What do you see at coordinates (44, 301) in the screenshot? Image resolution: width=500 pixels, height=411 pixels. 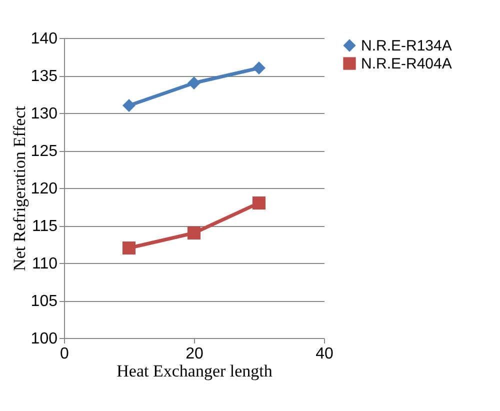 I see `y-tick-label: 105` at bounding box center [44, 301].